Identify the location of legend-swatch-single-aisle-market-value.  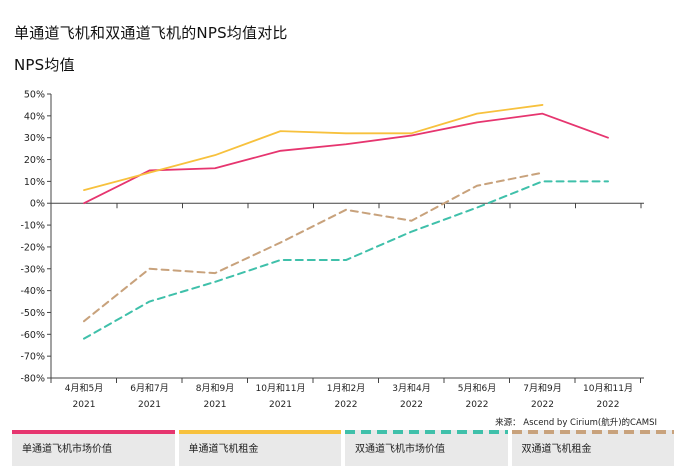
(93, 432).